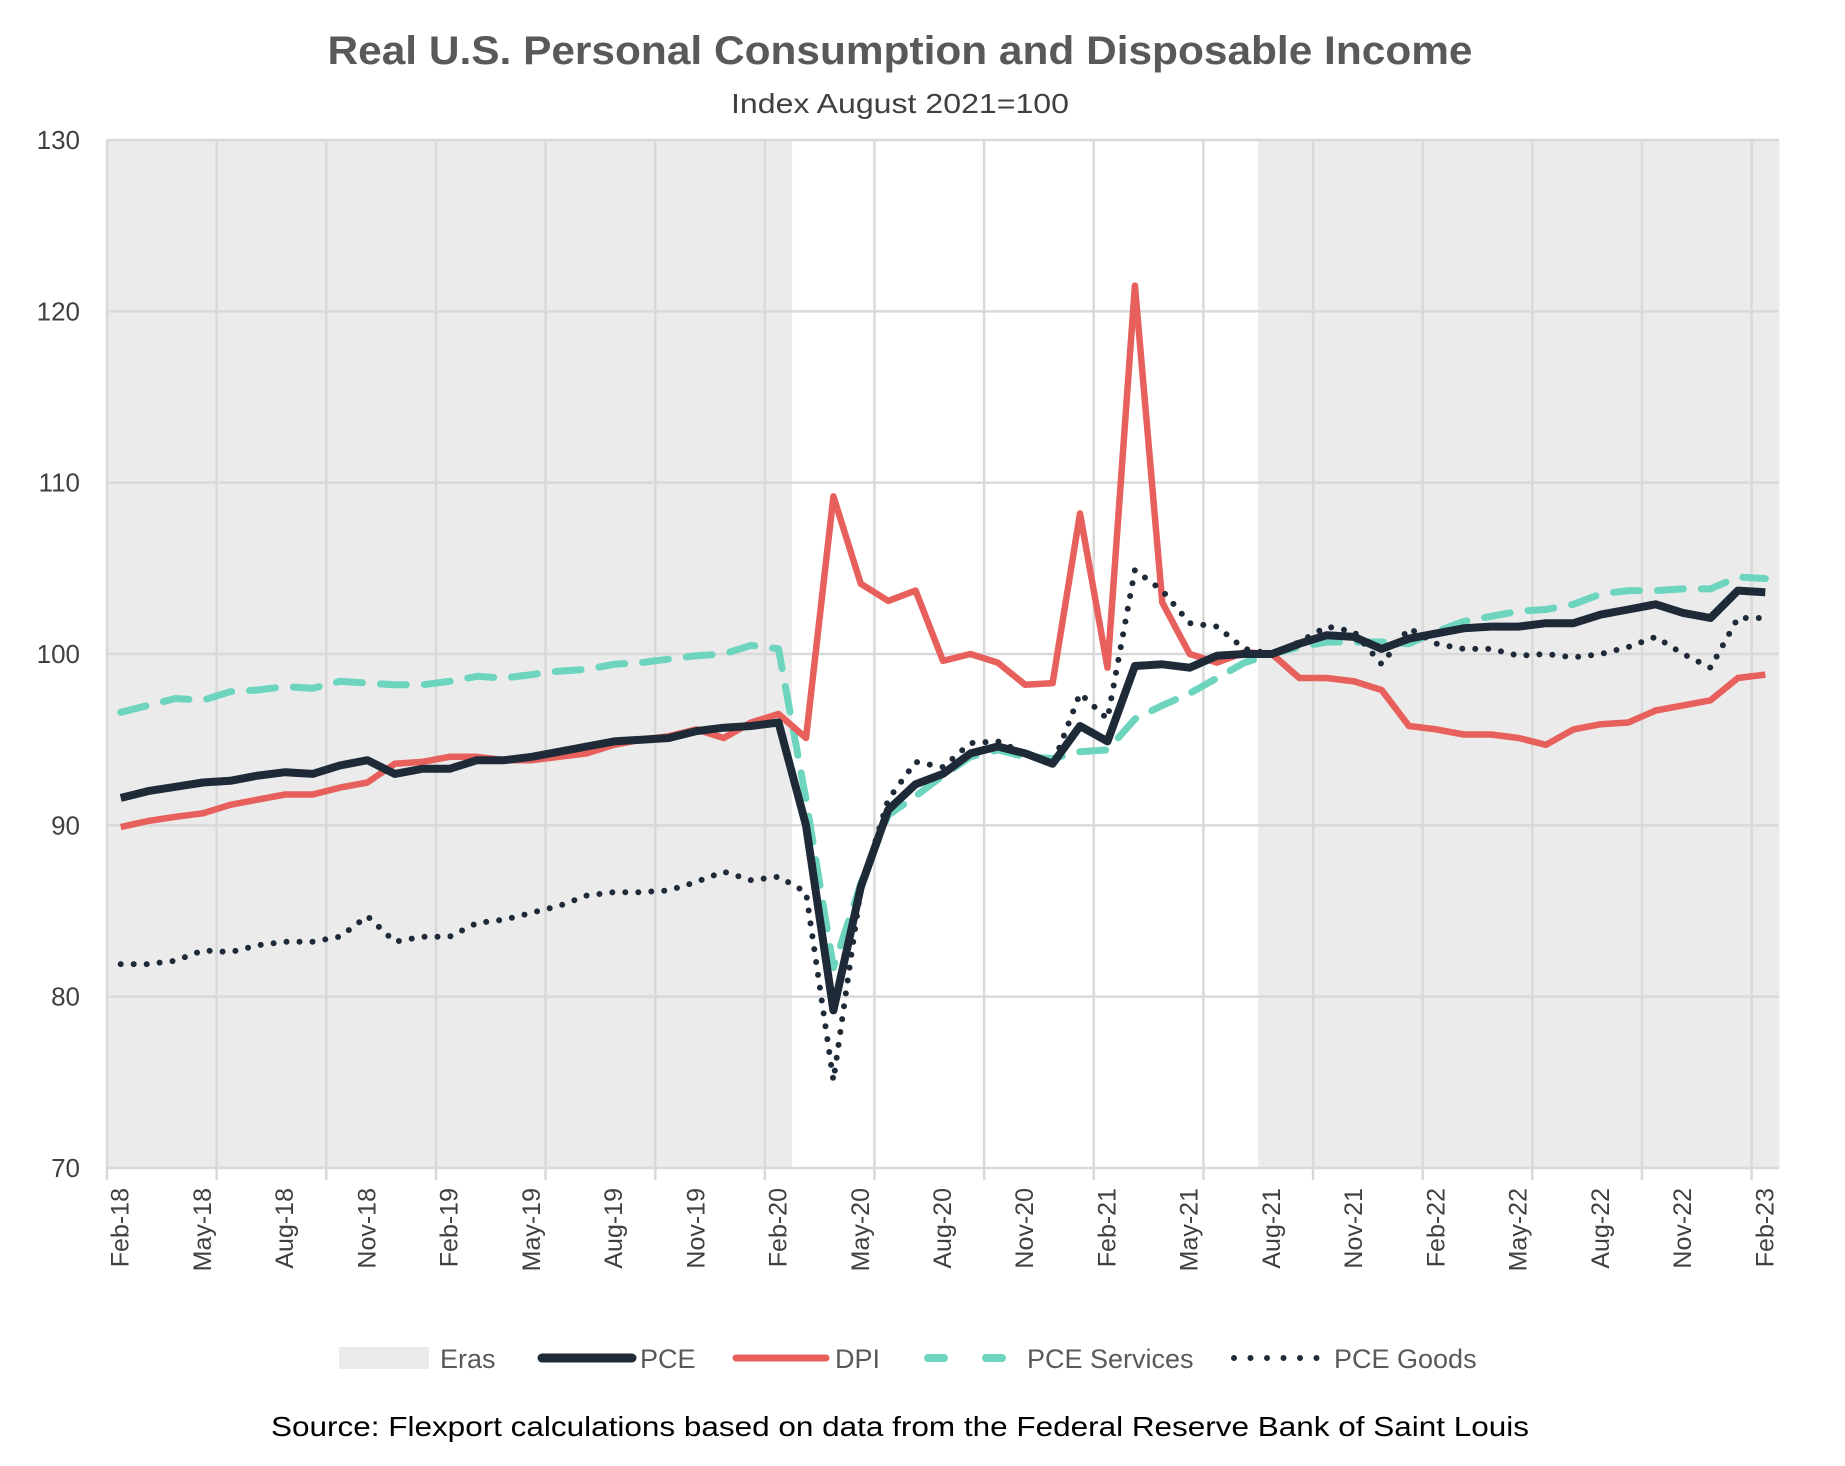 The image size is (1845, 1466). What do you see at coordinates (1436, 1227) in the screenshot?
I see `x-tick-label: Feb-22` at bounding box center [1436, 1227].